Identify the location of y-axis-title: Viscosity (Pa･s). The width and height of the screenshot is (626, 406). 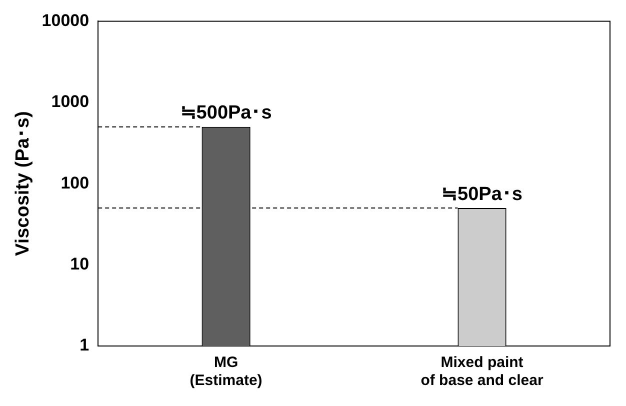
(23, 183).